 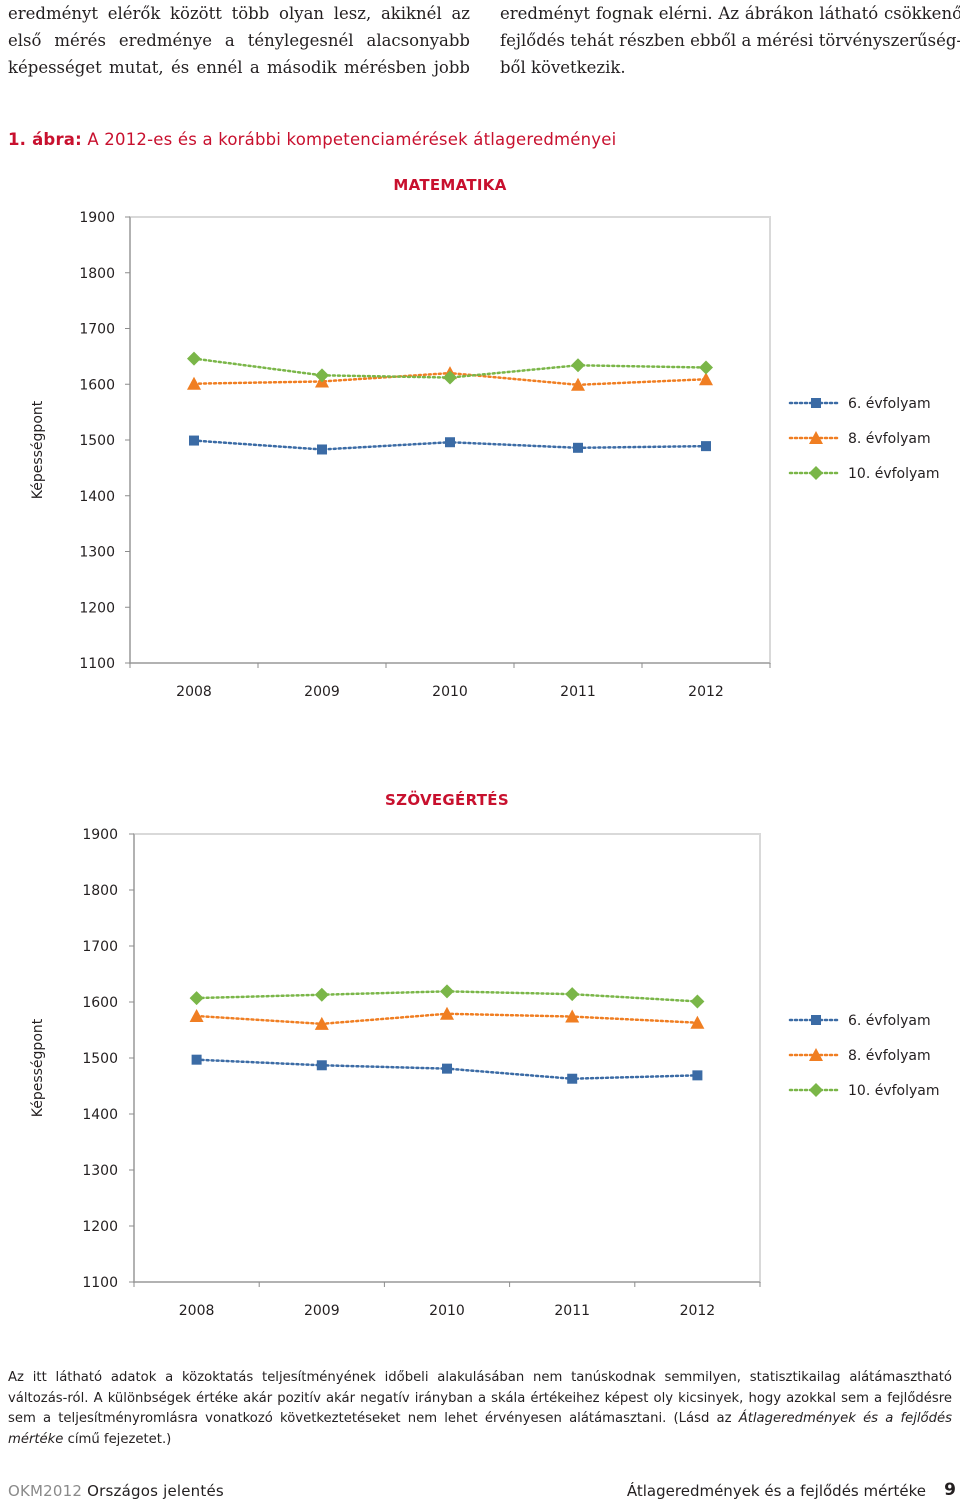 What do you see at coordinates (950, 1490) in the screenshot?
I see `page-number: 9` at bounding box center [950, 1490].